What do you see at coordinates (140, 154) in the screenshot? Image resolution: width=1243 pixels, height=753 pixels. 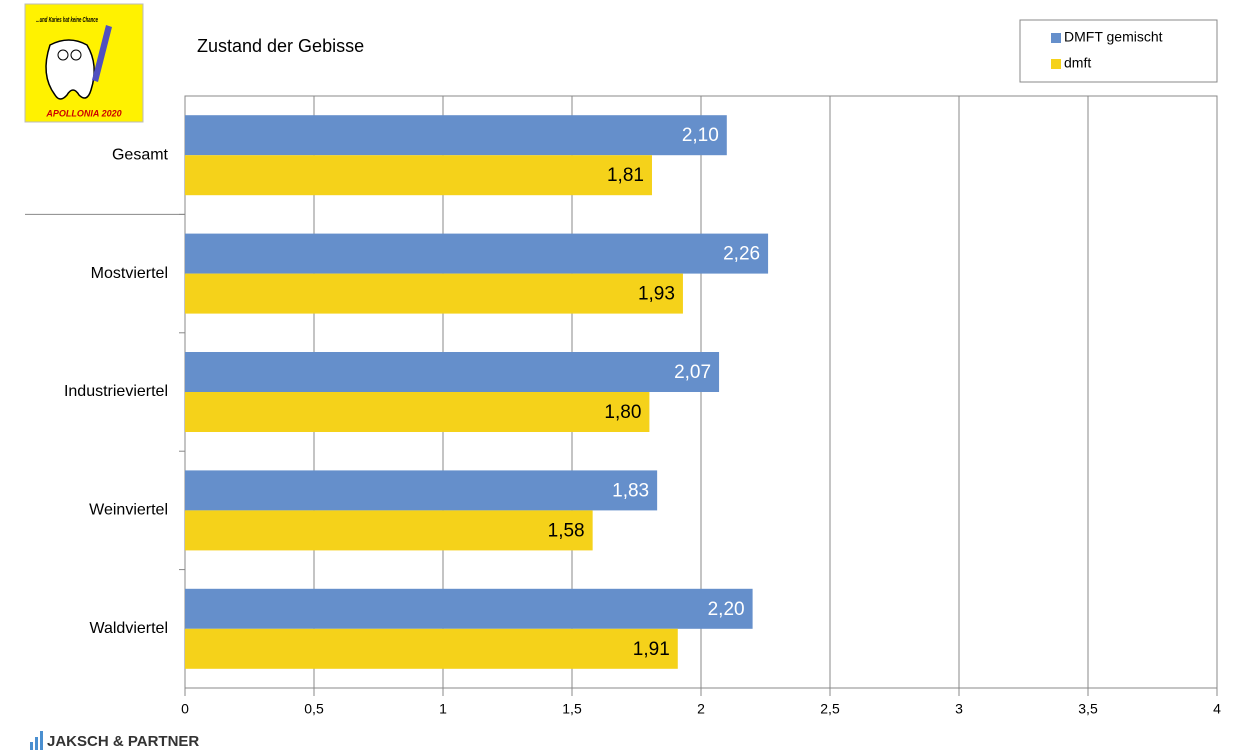 I see `y-tick-label: Gesamt` at bounding box center [140, 154].